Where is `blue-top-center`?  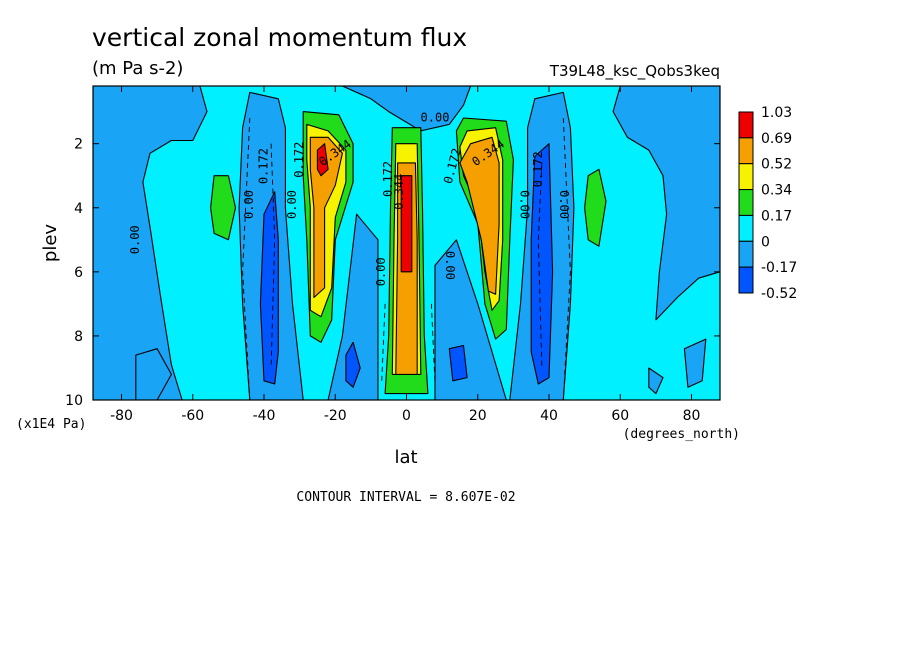 blue-top-center is located at coordinates (406, 109).